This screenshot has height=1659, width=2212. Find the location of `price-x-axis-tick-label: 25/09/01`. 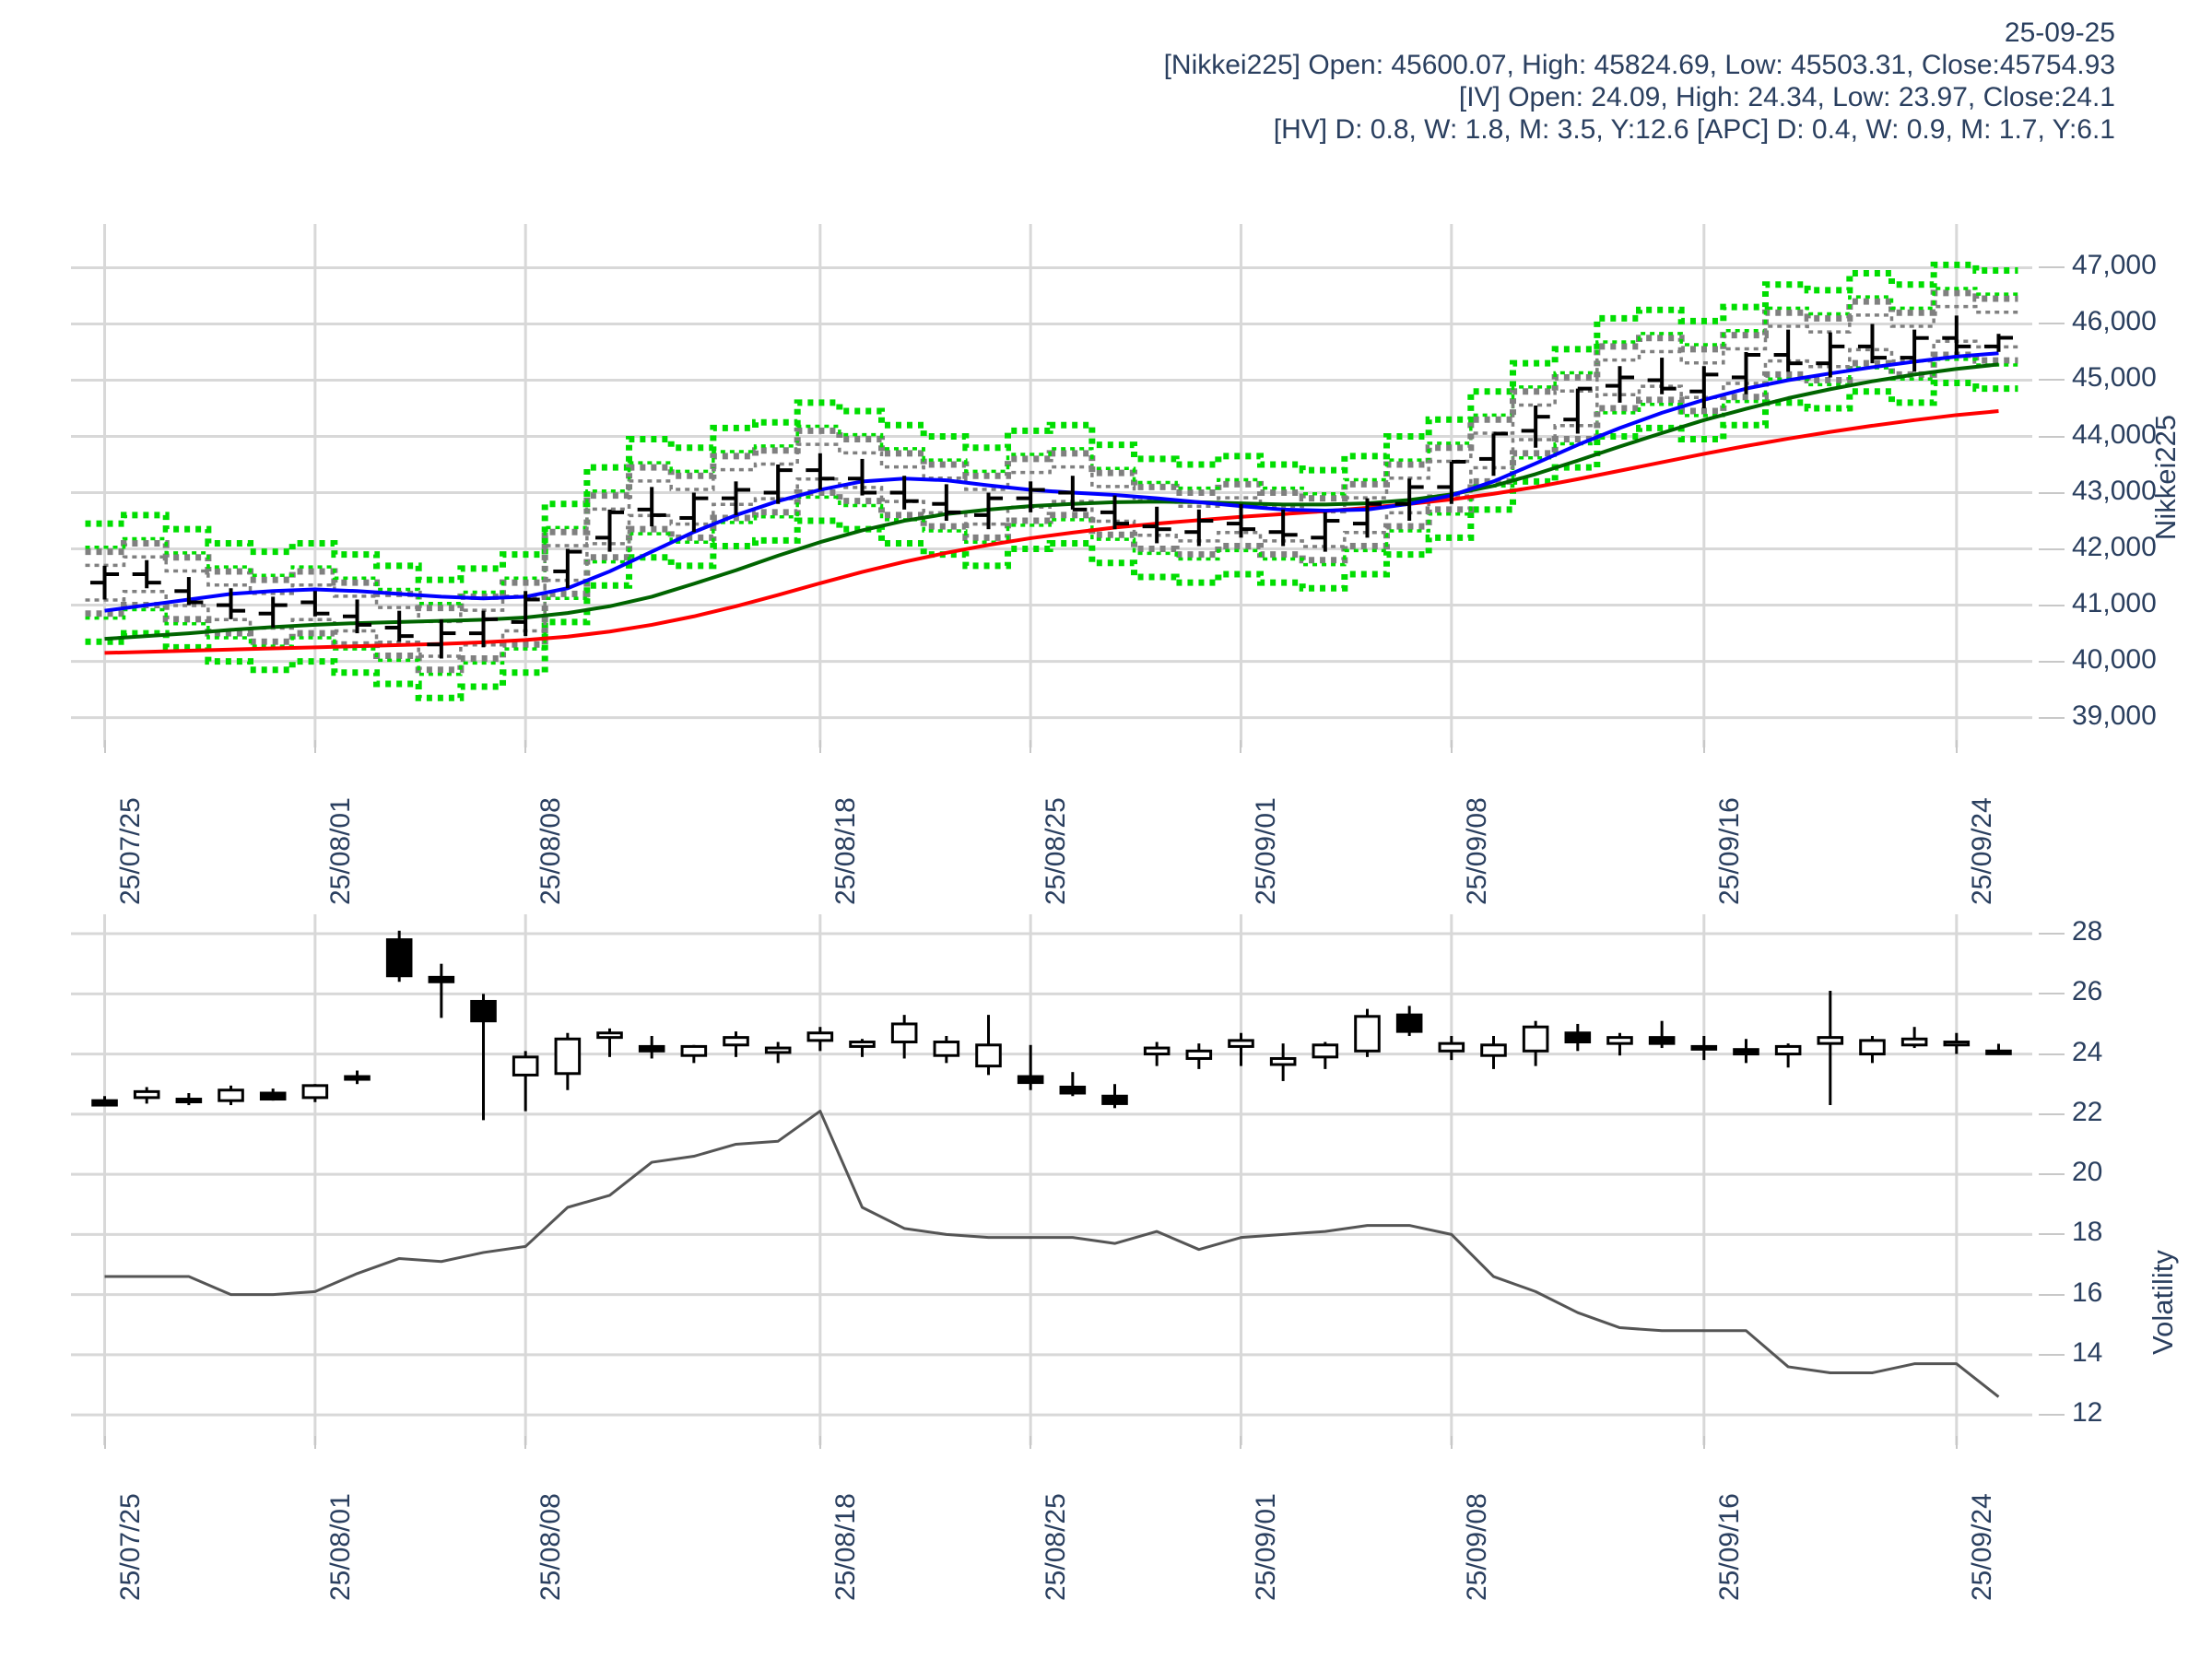

price-x-axis-tick-label: 25/09/01 is located at coordinates (1266, 851).